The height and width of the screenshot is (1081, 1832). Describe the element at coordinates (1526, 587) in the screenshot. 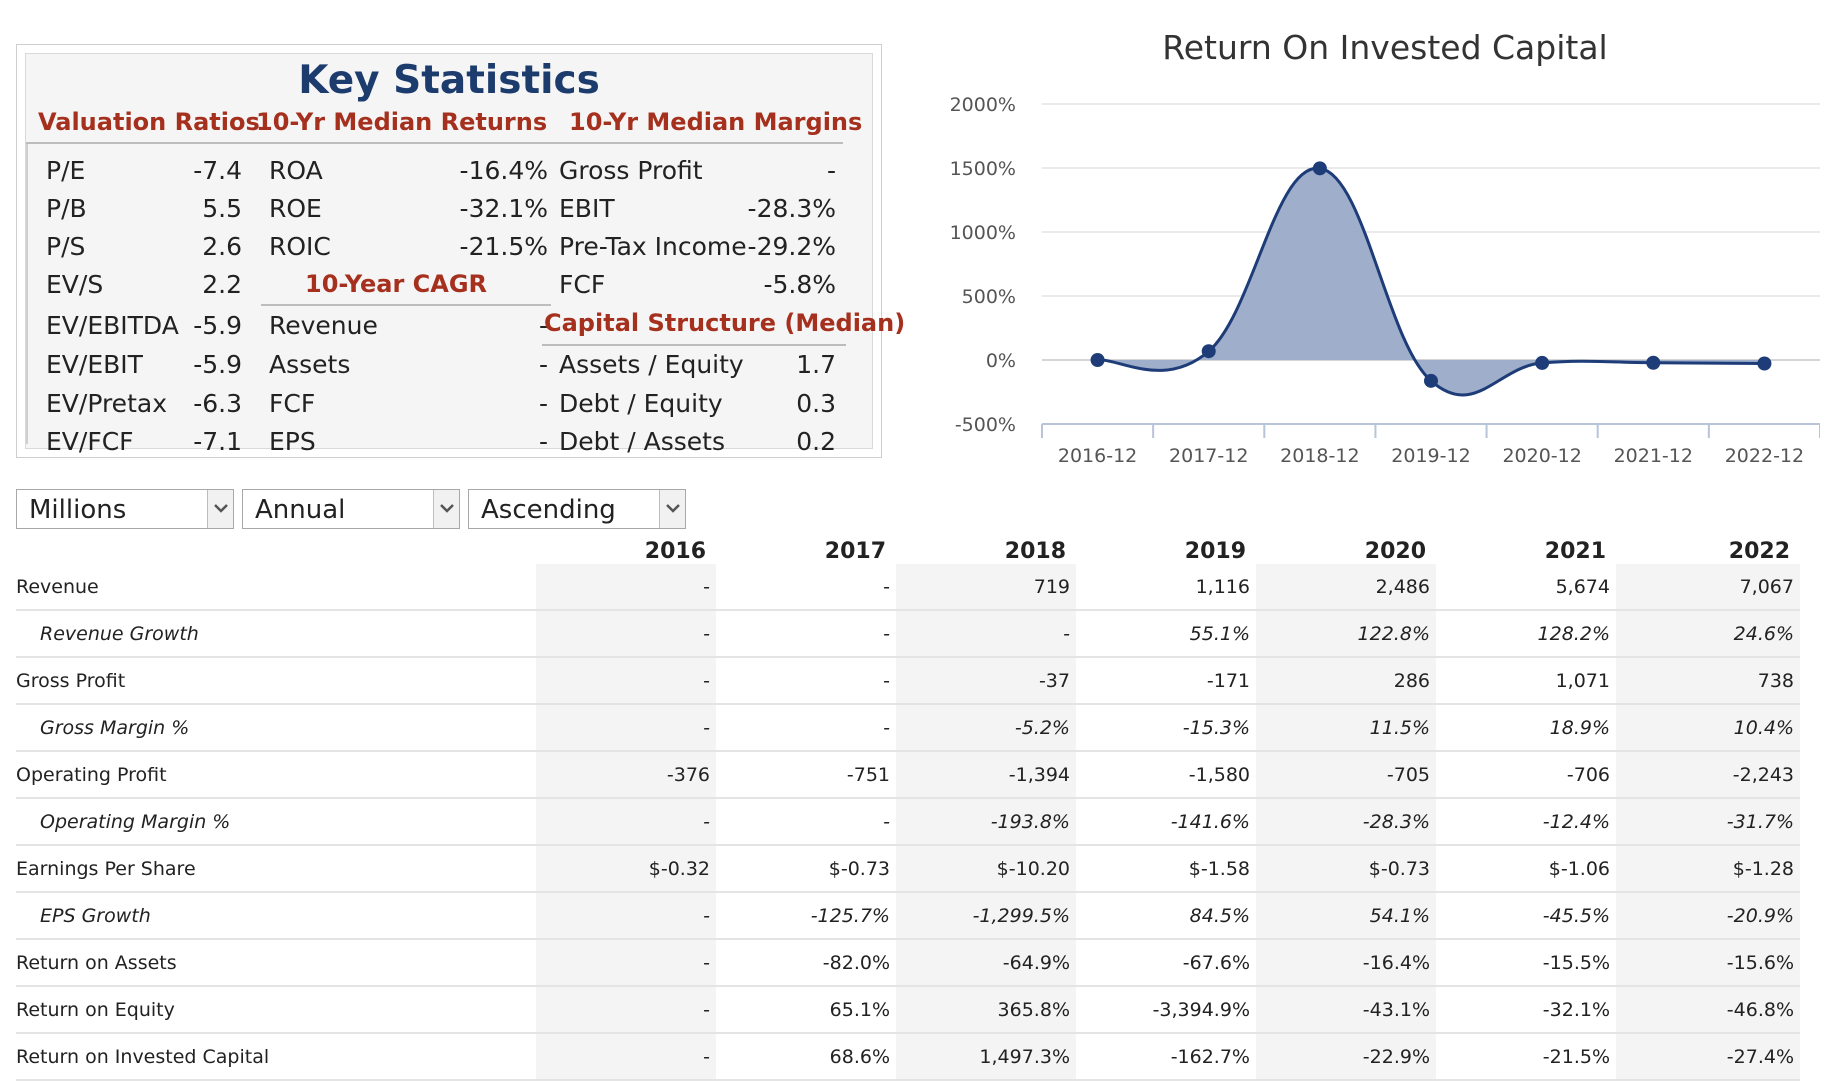

I see `table-cell: 5,674` at that location.